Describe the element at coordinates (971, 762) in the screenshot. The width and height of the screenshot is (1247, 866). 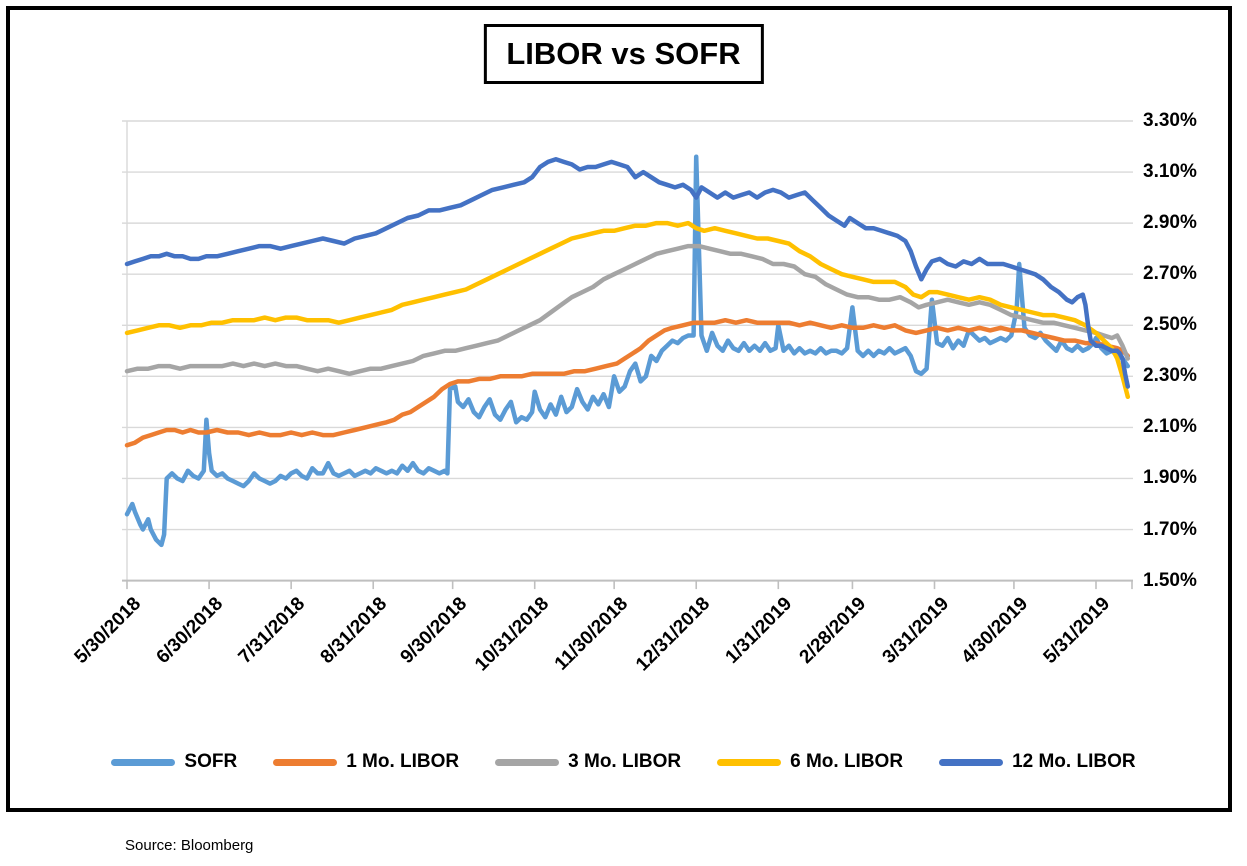
I see `twelve-mo-libor-line-swatch-icon` at that location.